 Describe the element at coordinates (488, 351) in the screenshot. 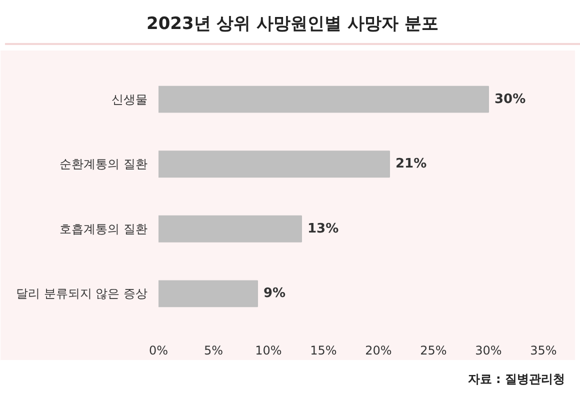

I see `x-tick-label: 30%` at that location.